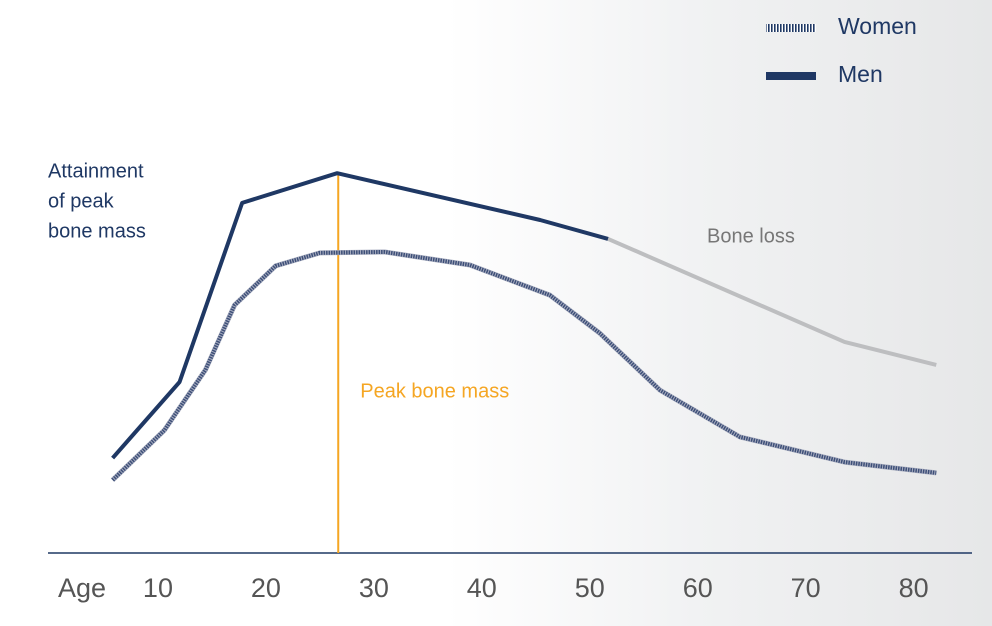  I want to click on x-tick-label: 10, so click(158, 588).